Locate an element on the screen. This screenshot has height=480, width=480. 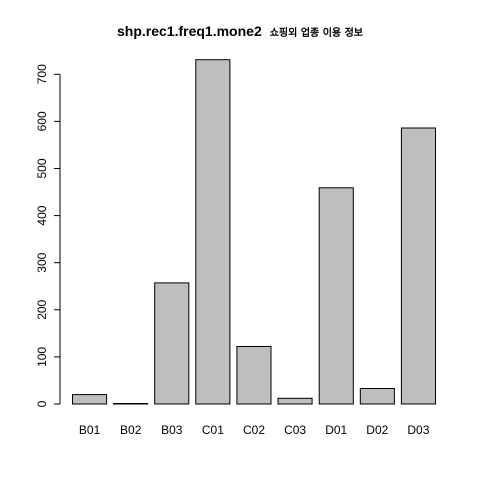
x-tick-label: D03 is located at coordinates (418, 430).